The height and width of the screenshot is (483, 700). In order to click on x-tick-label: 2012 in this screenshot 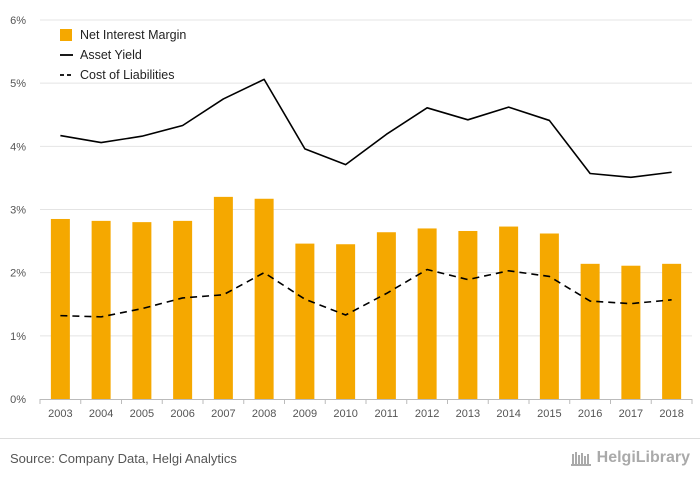, I will do `click(427, 414)`.